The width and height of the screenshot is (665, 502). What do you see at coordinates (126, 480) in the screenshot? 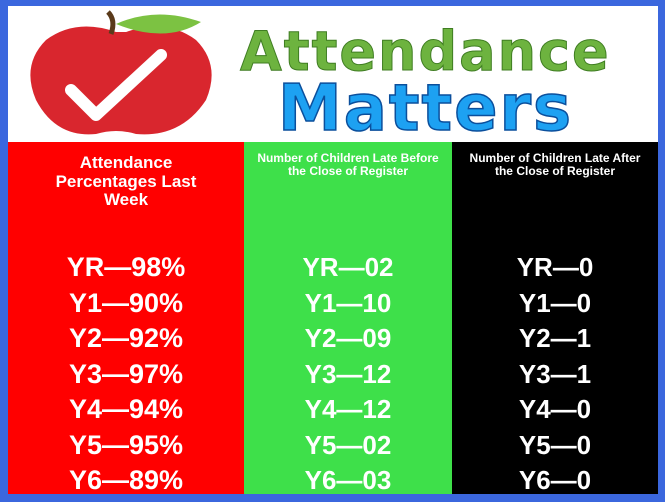
I see `item: Y6—89%` at bounding box center [126, 480].